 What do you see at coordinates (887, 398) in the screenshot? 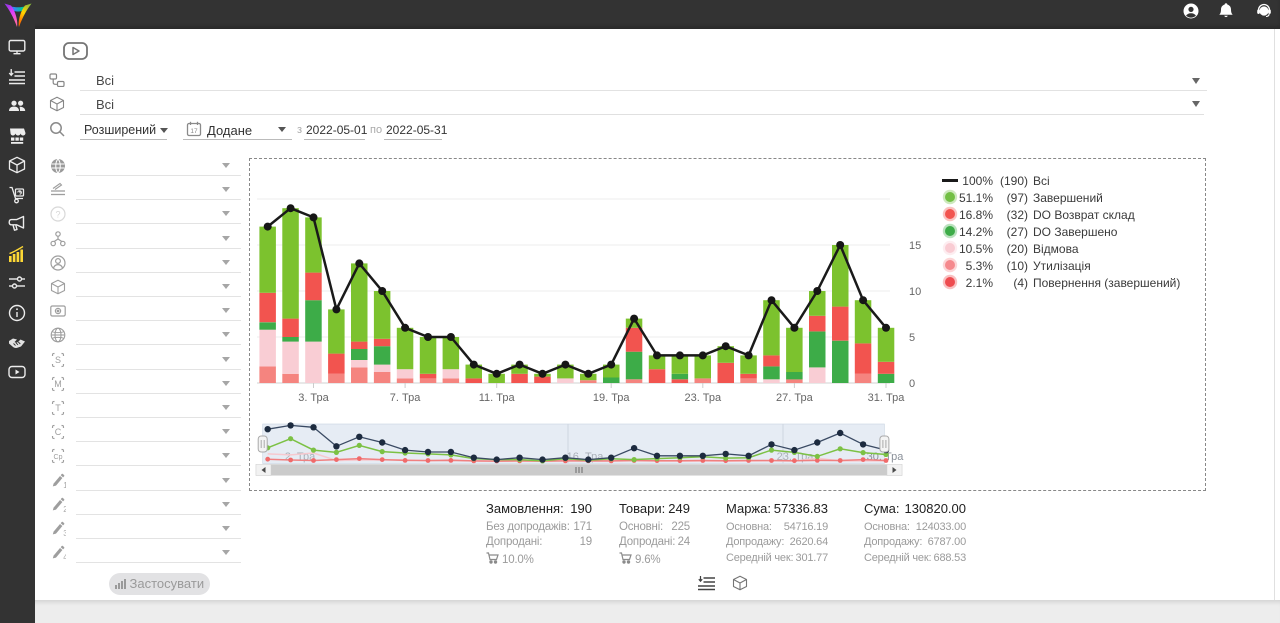
I see `svg-text: 31. Тра` at bounding box center [887, 398].